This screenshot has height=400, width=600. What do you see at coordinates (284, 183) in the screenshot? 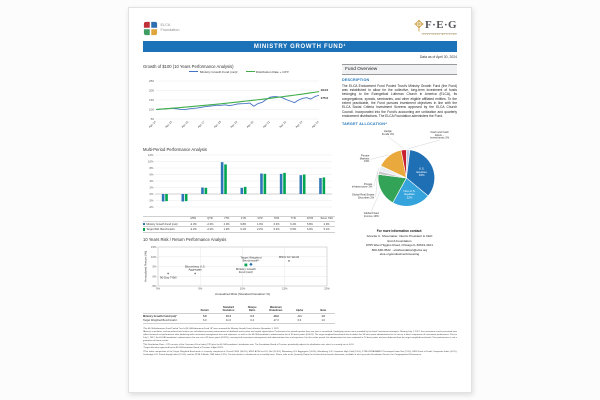
I see `bar-7YR-s1` at bounding box center [284, 183].